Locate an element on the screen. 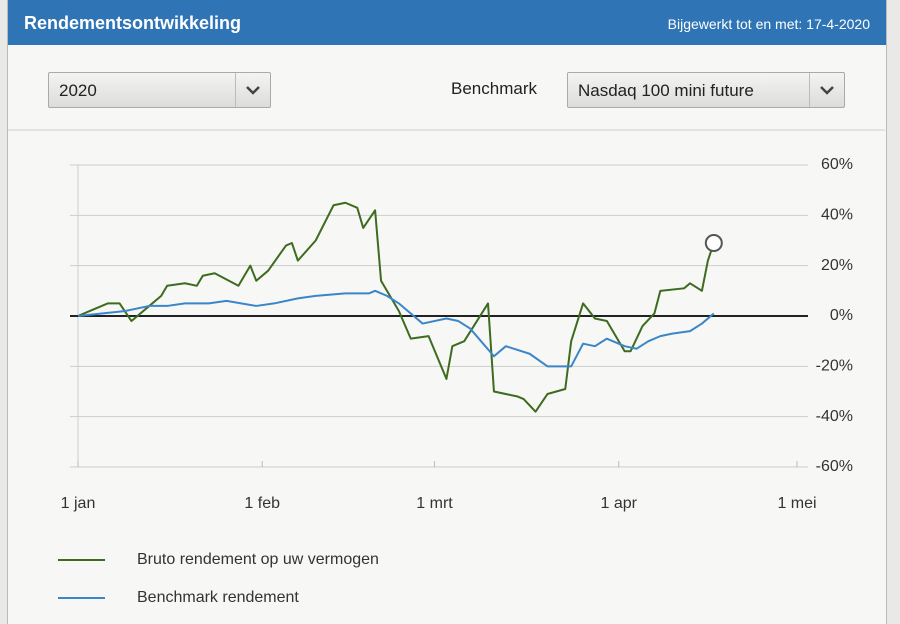  legend-label: Benchmark rendement is located at coordinates (218, 597).